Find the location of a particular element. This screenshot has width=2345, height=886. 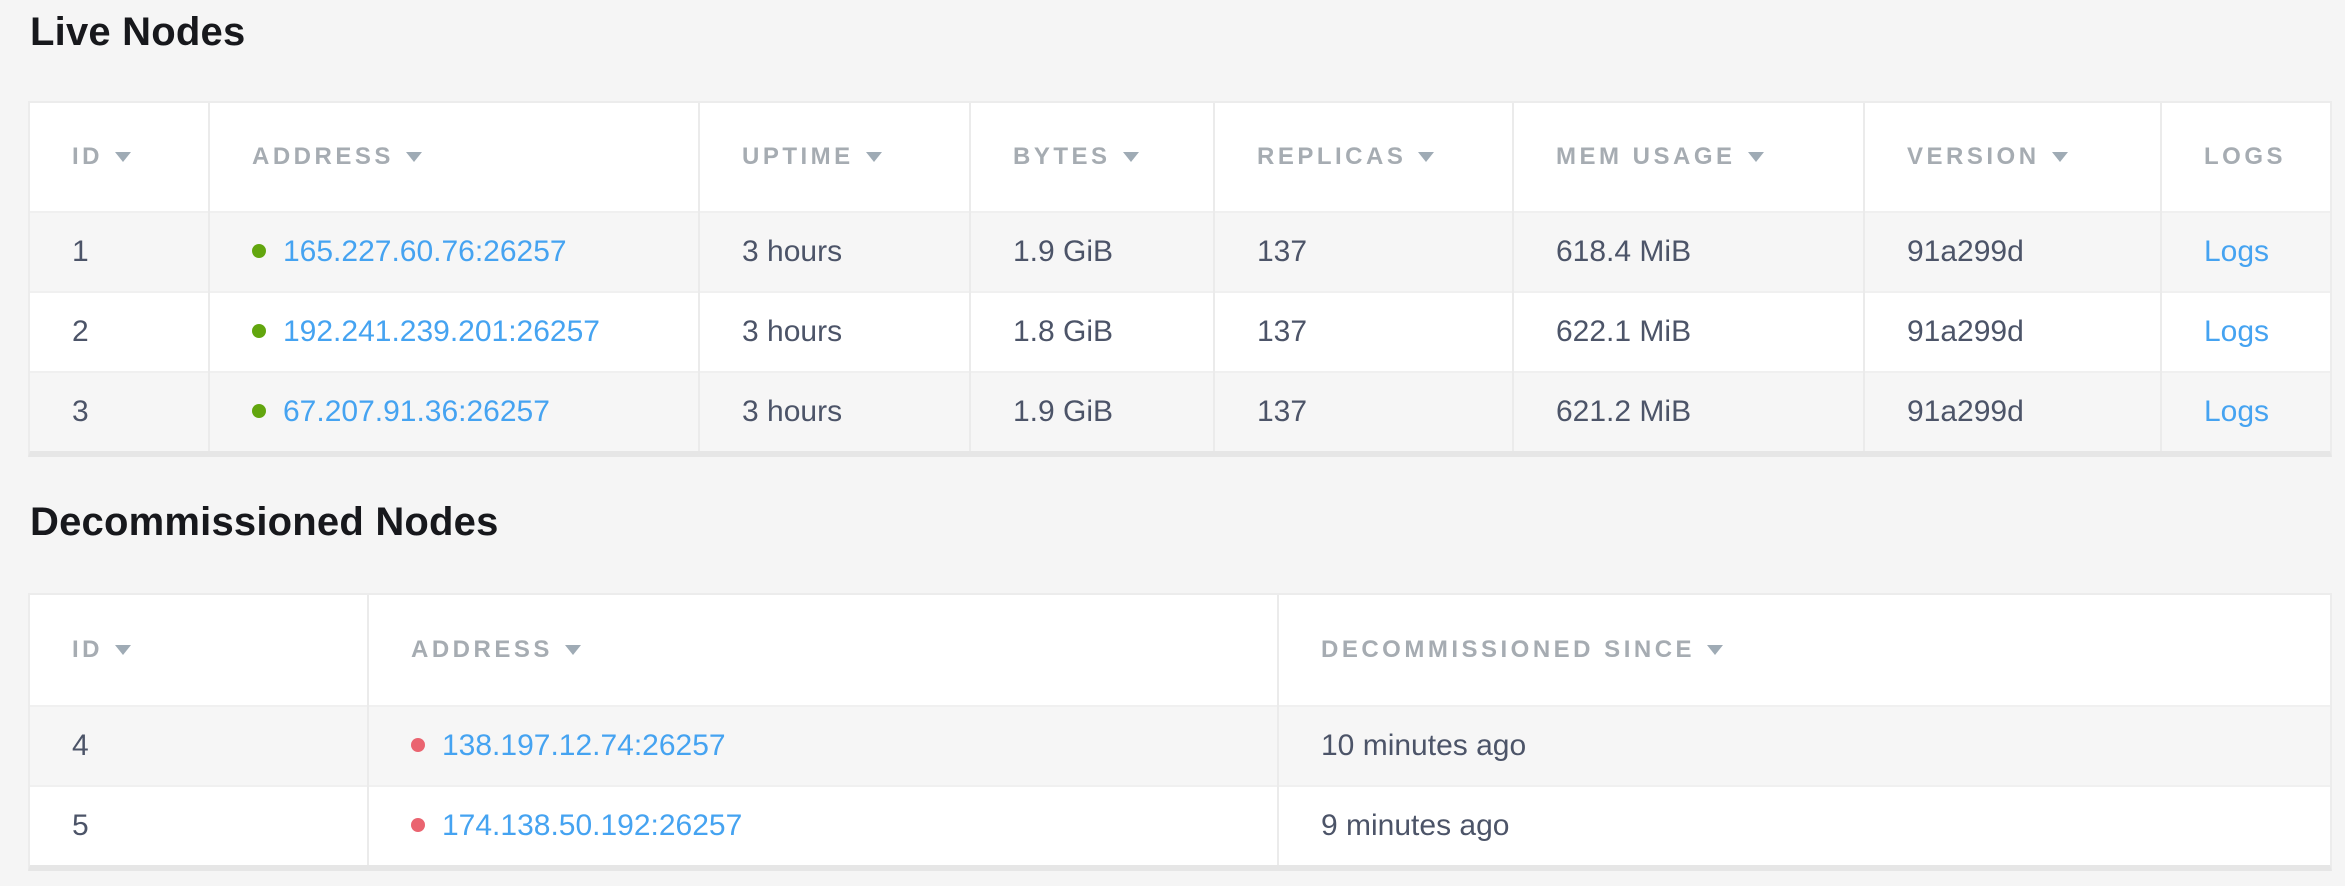

node-address-link: 138.197.12.74:26257 is located at coordinates (584, 745).